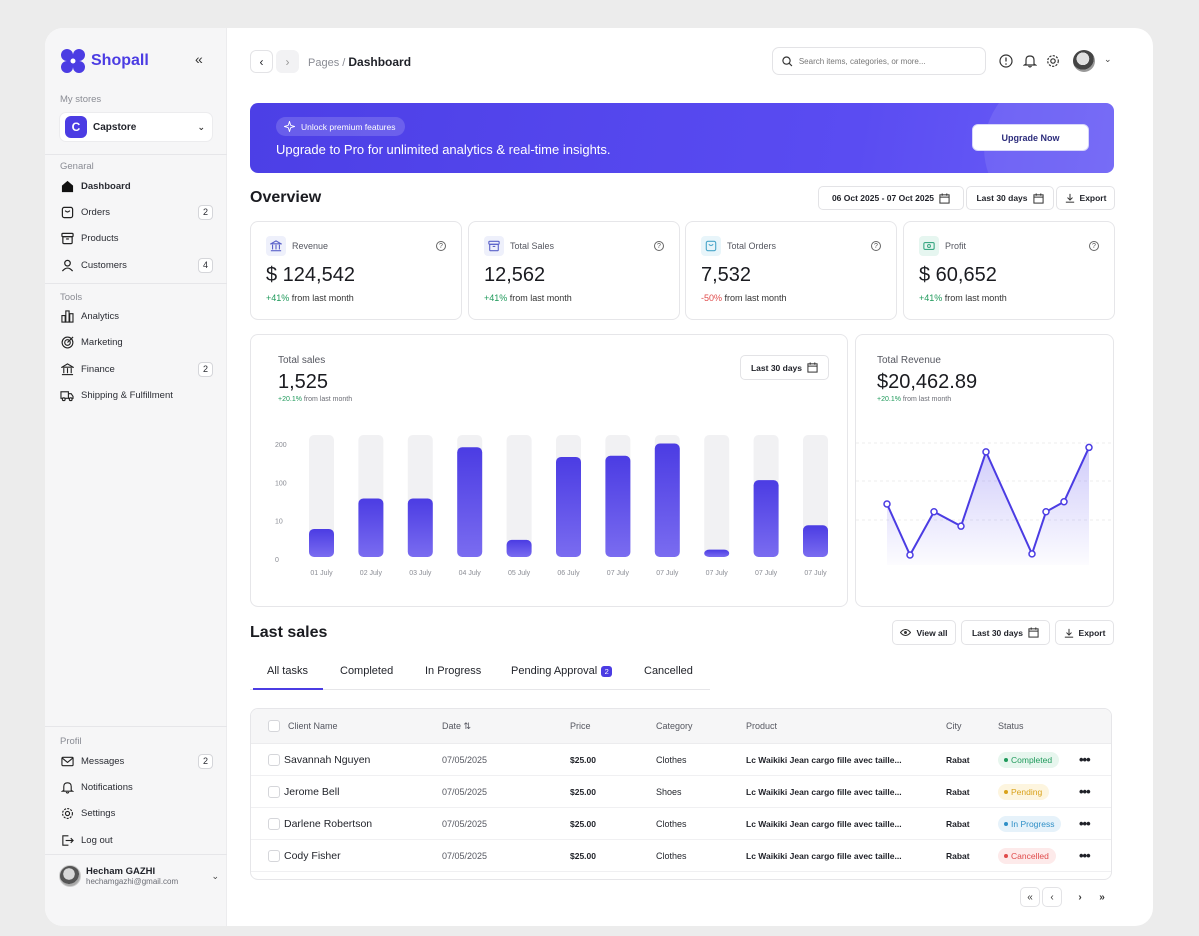 This screenshot has height=936, width=1199. I want to click on export-button: Export, so click(1085, 198).